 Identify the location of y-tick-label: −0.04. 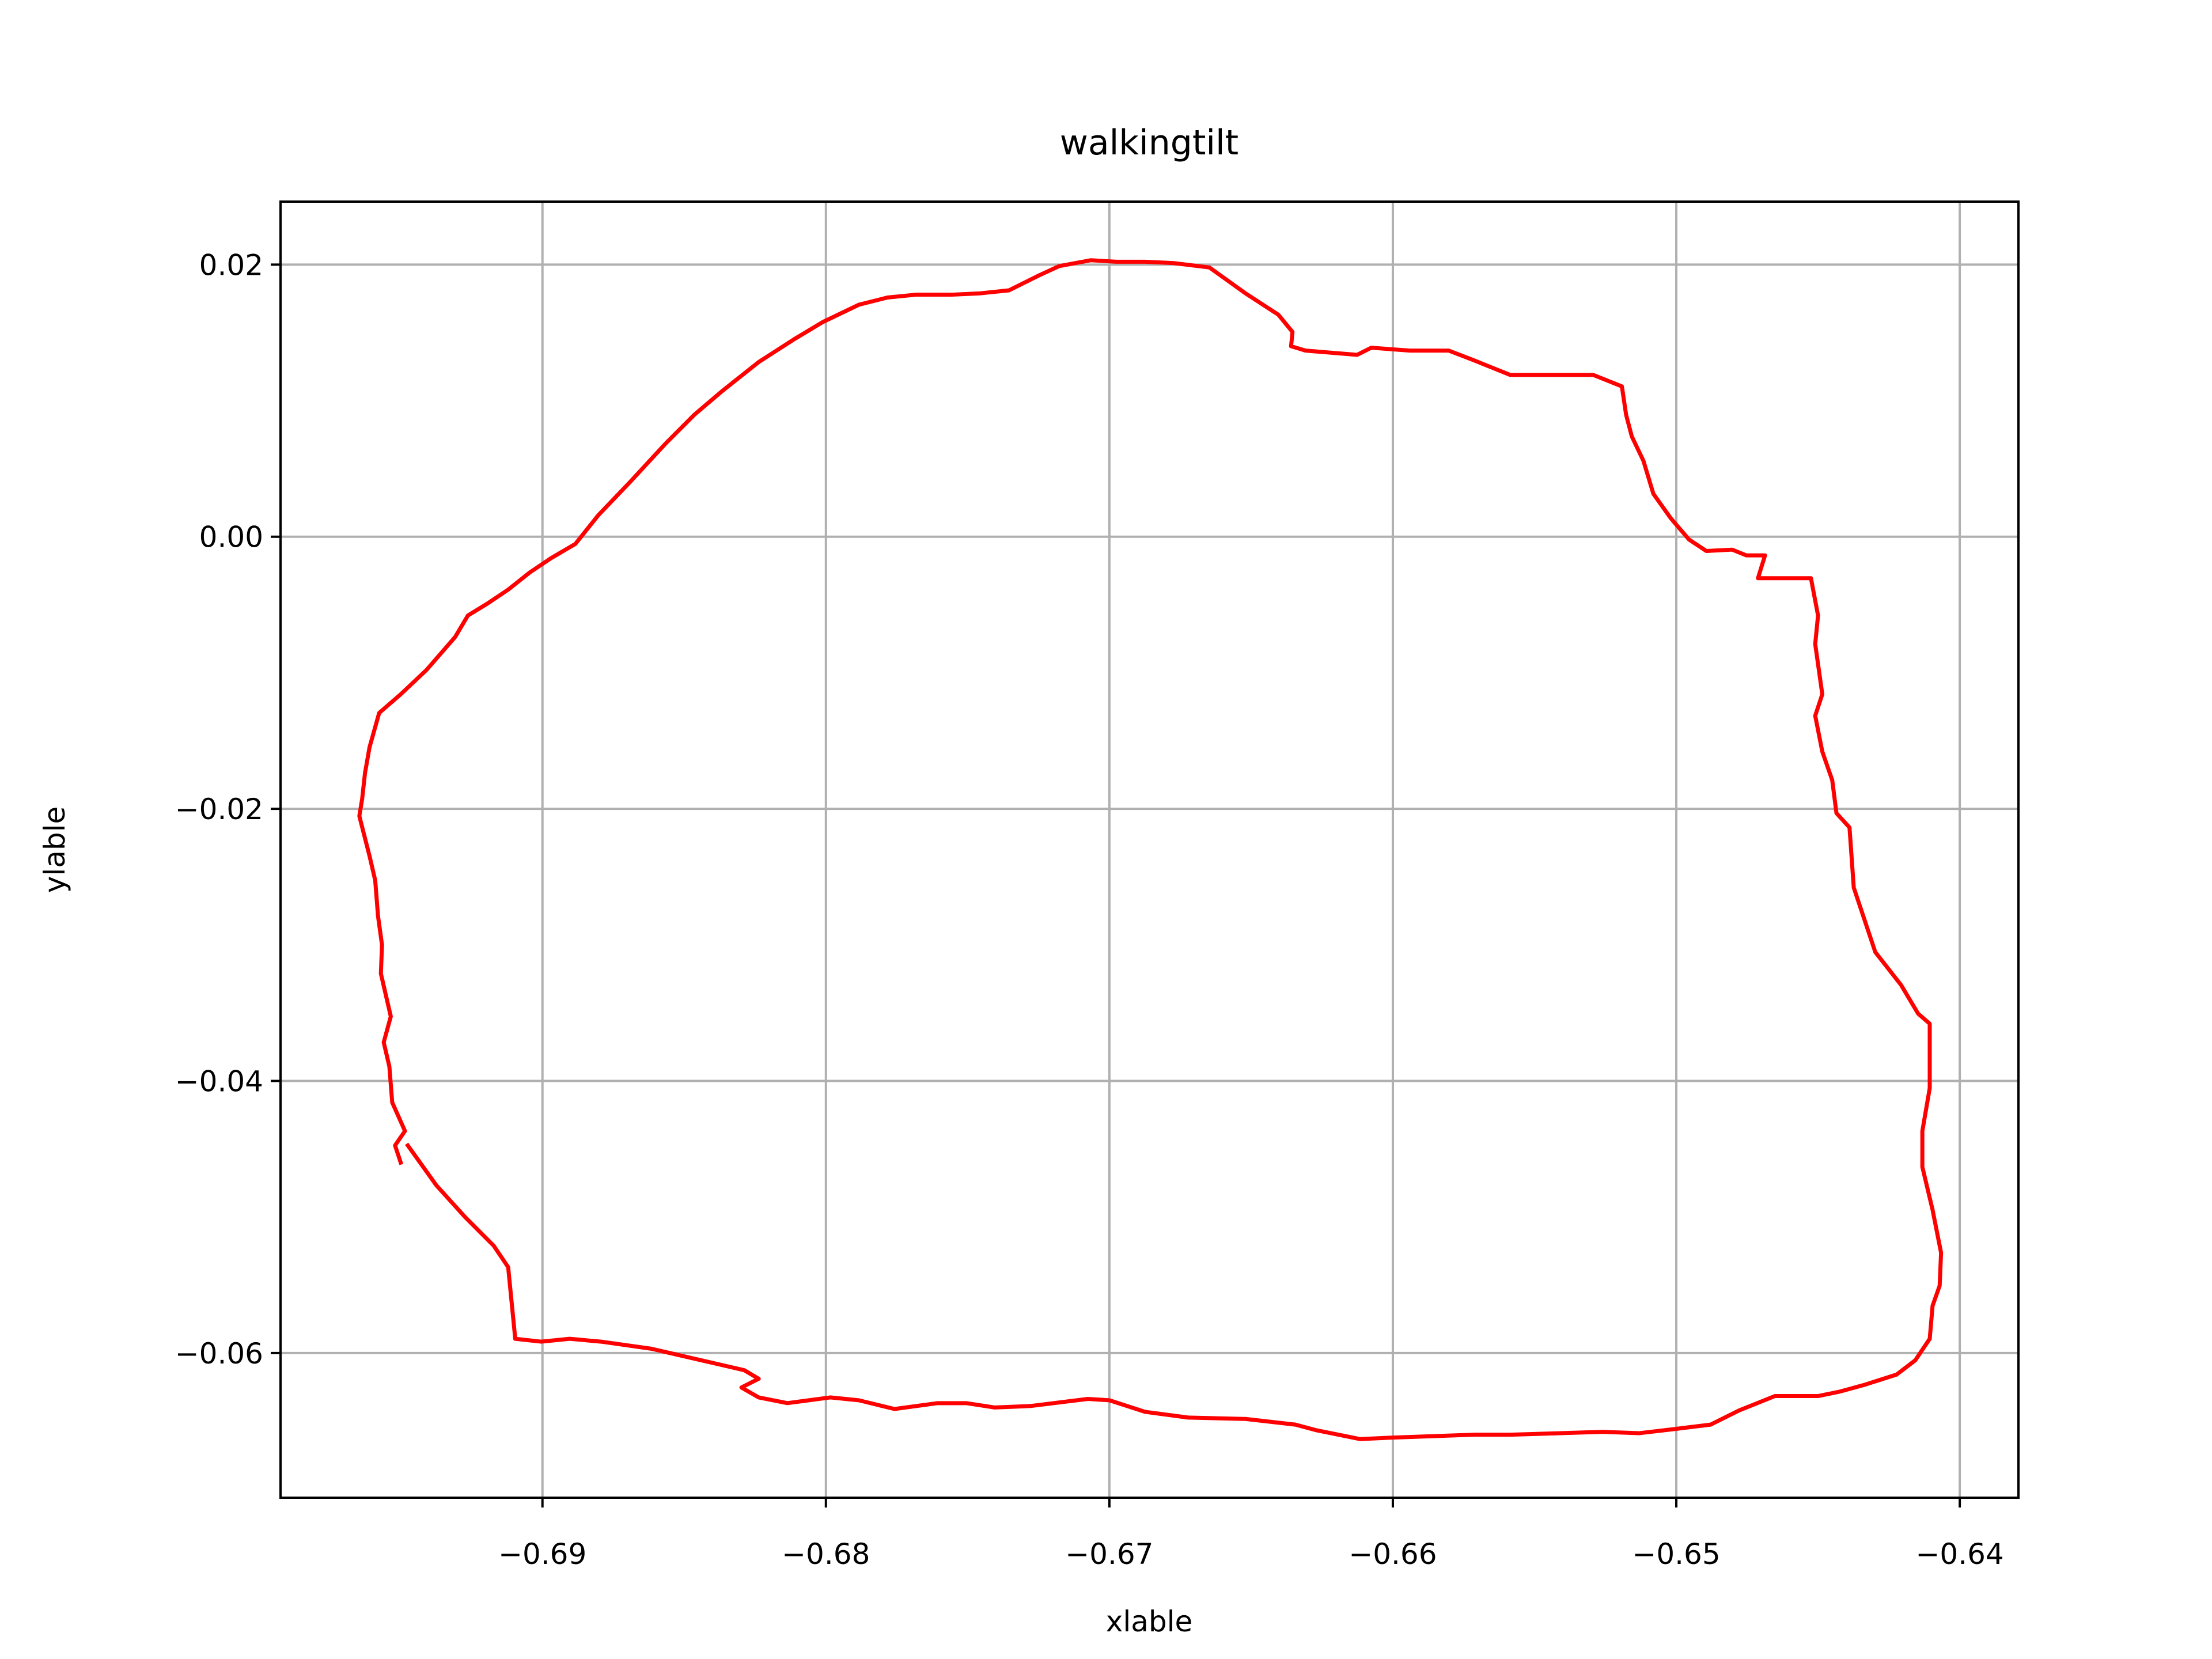
(219, 1082).